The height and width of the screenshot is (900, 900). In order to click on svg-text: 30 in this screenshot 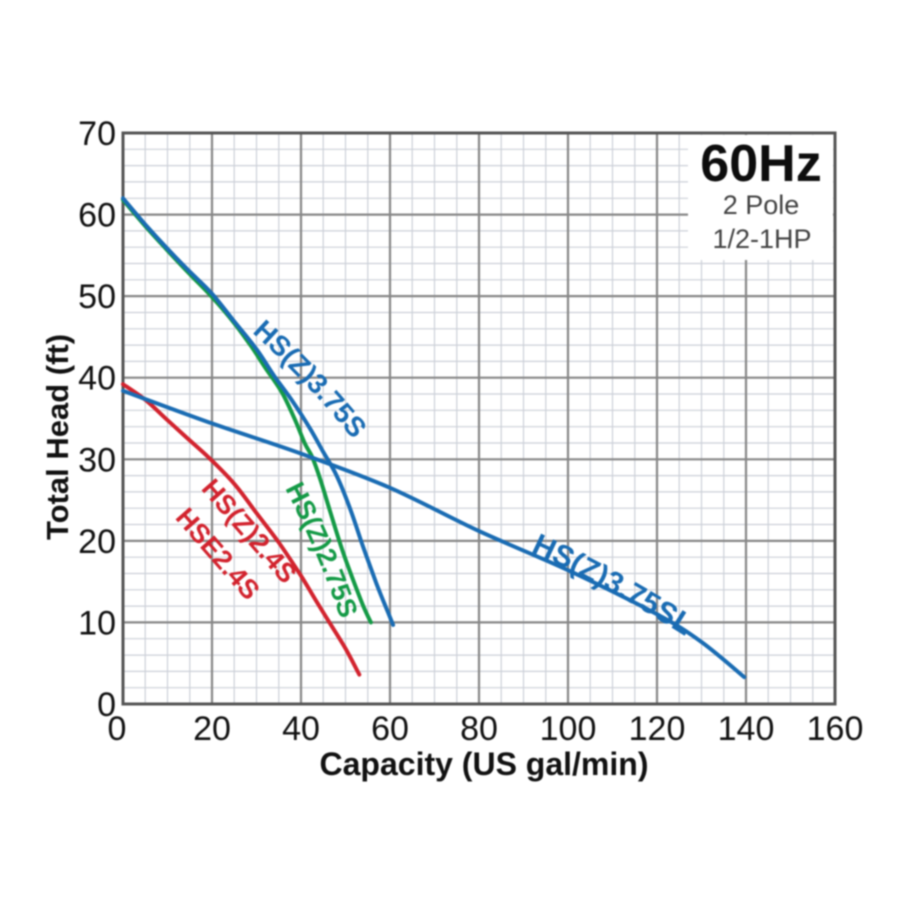, I will do `click(97, 460)`.